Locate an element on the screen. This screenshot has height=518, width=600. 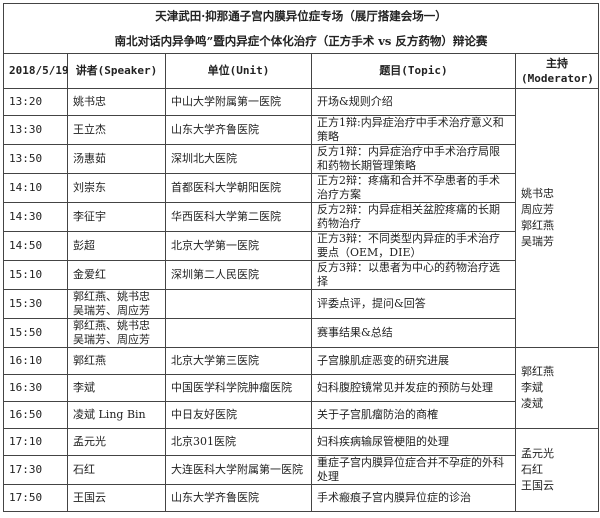
unit-cell: 北京大学第一医院 is located at coordinates (238, 246).